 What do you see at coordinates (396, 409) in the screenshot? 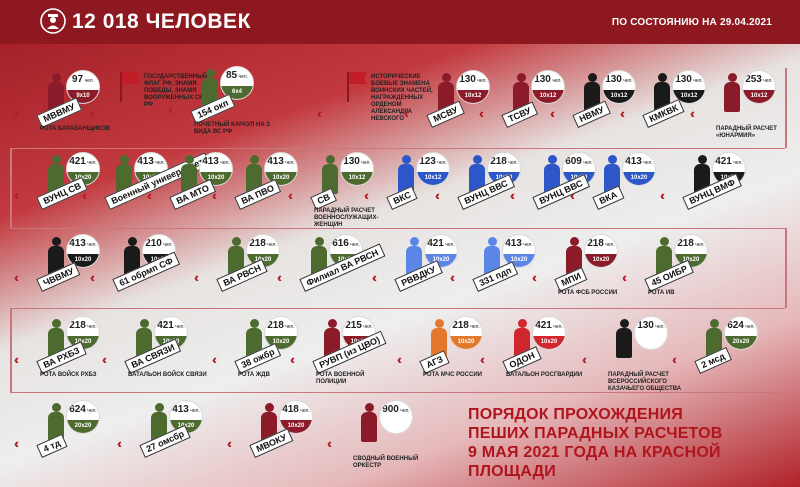
I see `headcount-value: 900 чел.` at bounding box center [396, 409].